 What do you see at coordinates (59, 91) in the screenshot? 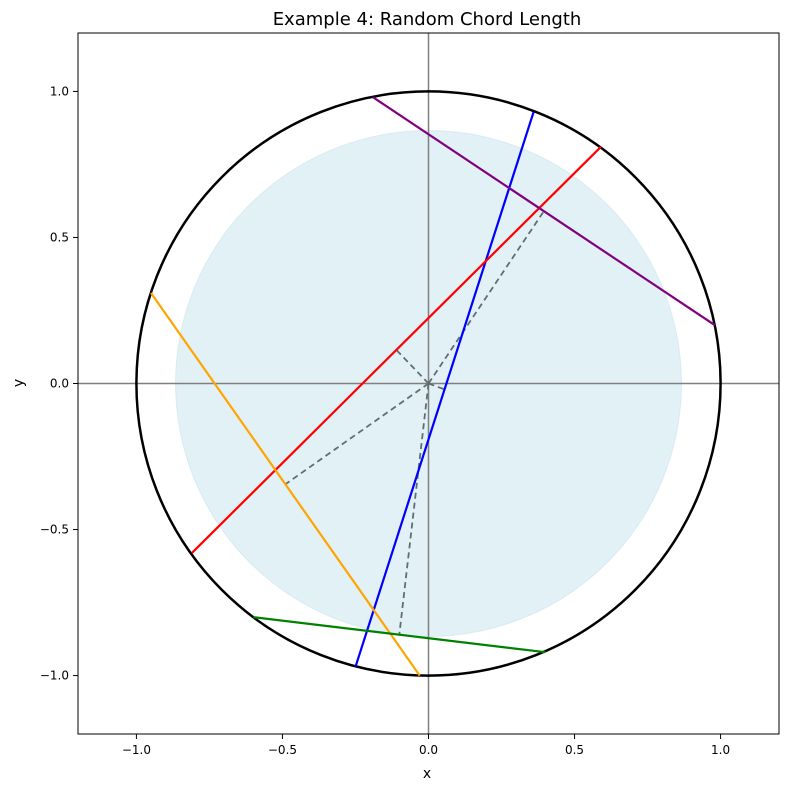
I see `y-tick-label: 1.0` at bounding box center [59, 91].